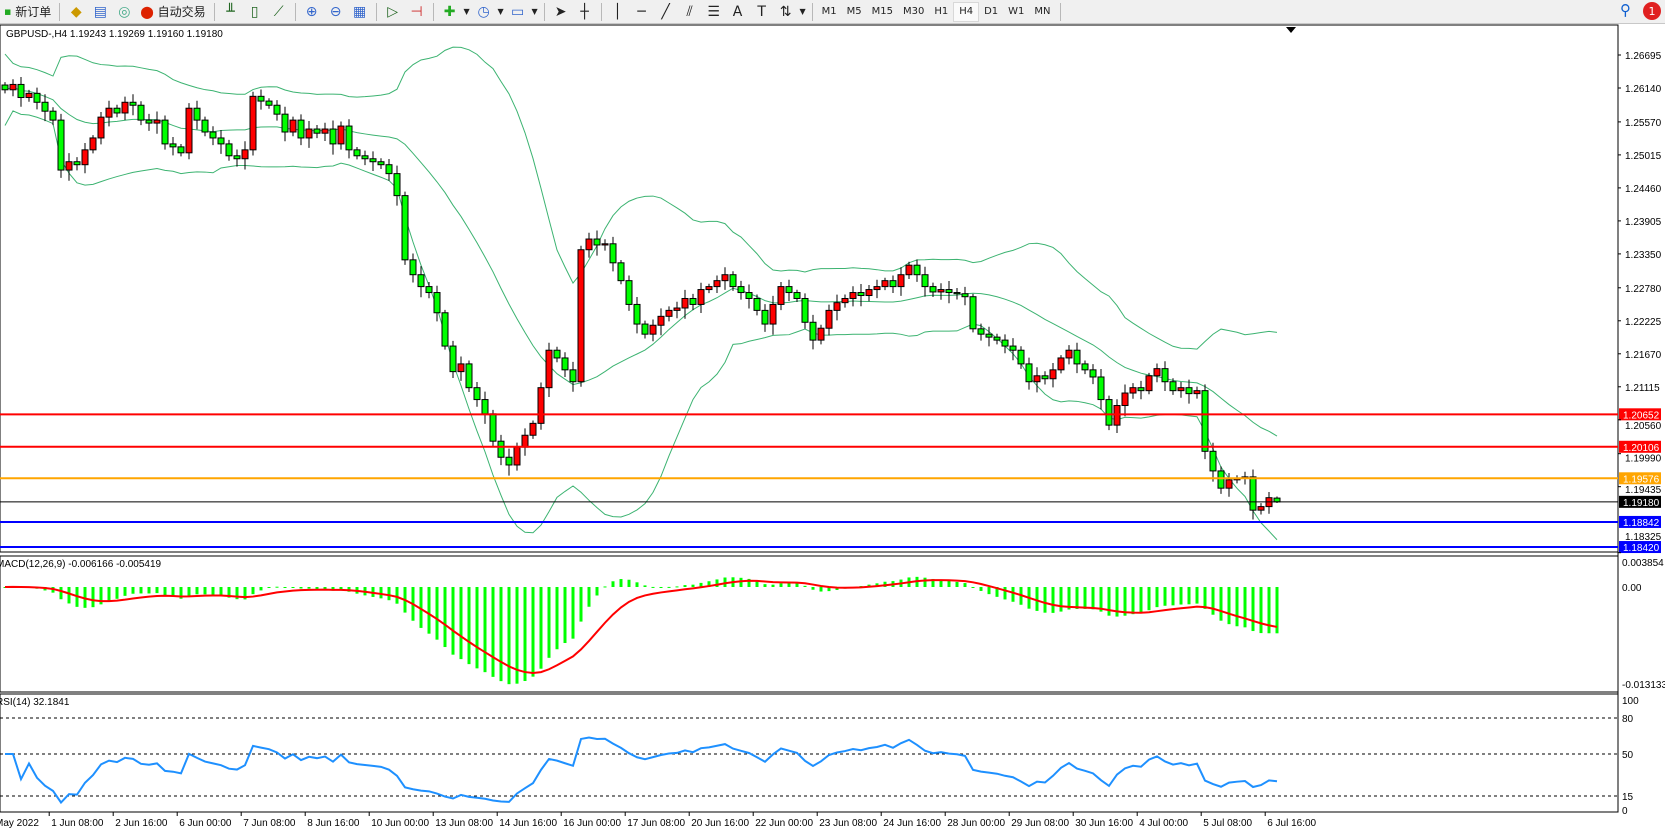 The image size is (1665, 830). What do you see at coordinates (278, 11) in the screenshot?
I see `line-chart-icon: ⟋` at bounding box center [278, 11].